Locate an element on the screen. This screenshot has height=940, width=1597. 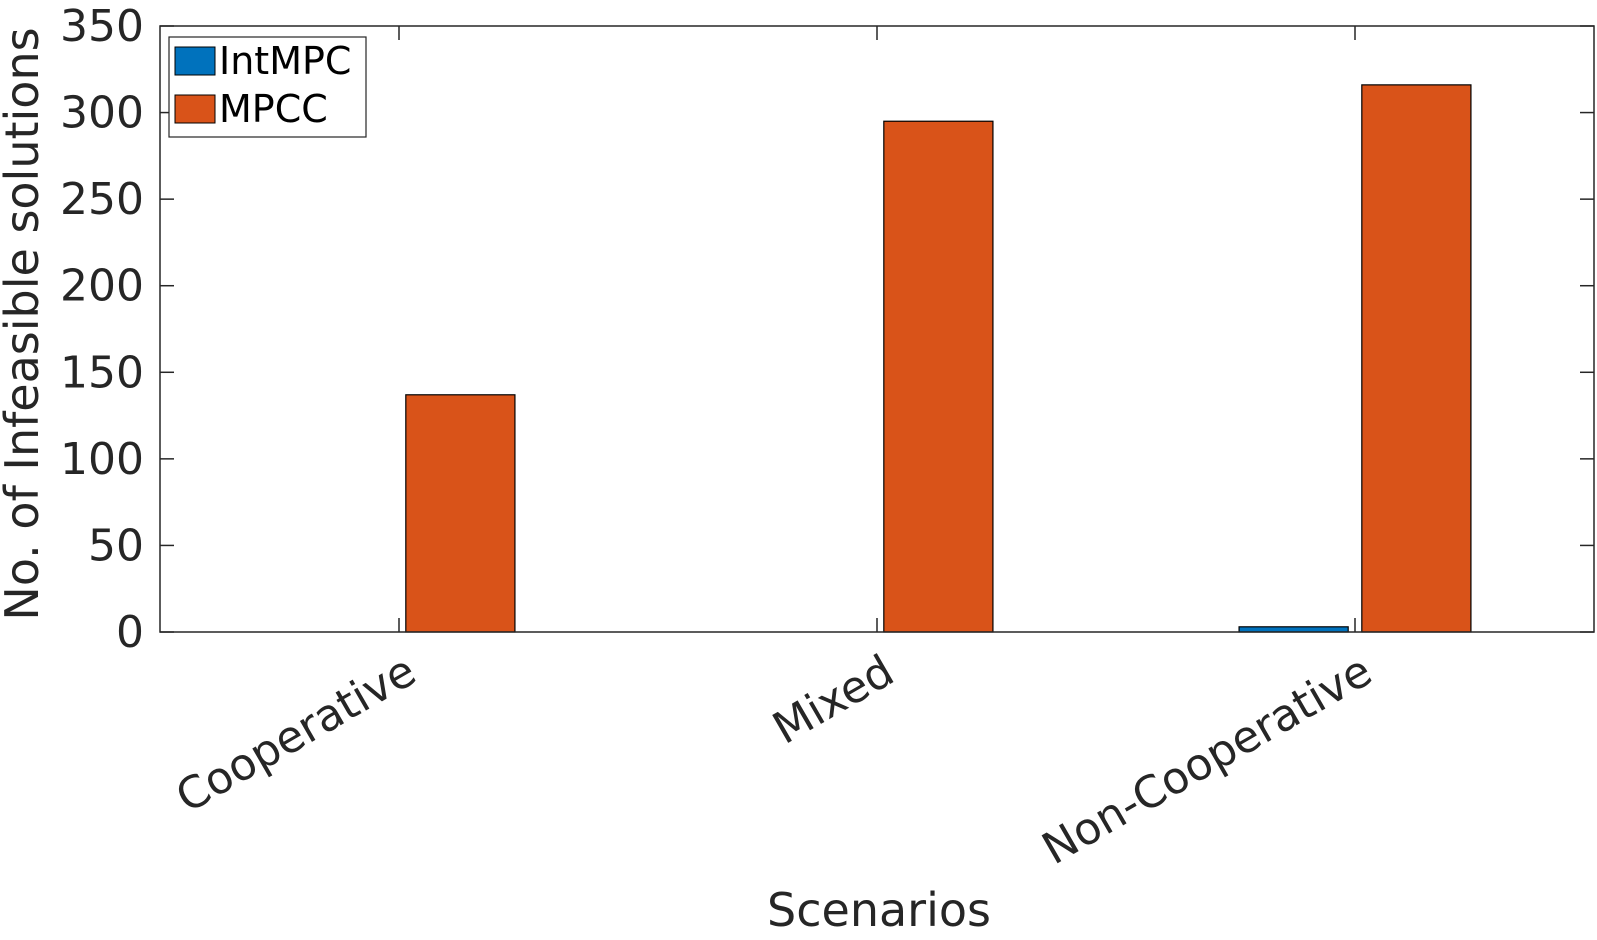
x-axis-title: Scenarios is located at coordinates (879, 910).